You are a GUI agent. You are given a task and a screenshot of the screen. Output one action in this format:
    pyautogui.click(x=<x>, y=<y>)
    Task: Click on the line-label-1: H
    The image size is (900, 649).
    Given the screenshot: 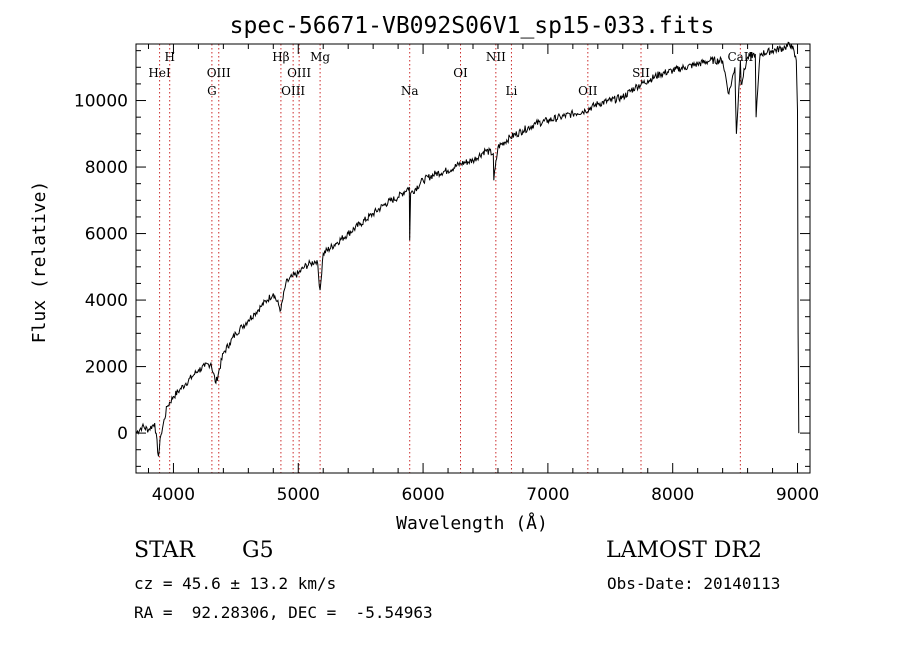 What is the action you would take?
    pyautogui.click(x=169, y=57)
    